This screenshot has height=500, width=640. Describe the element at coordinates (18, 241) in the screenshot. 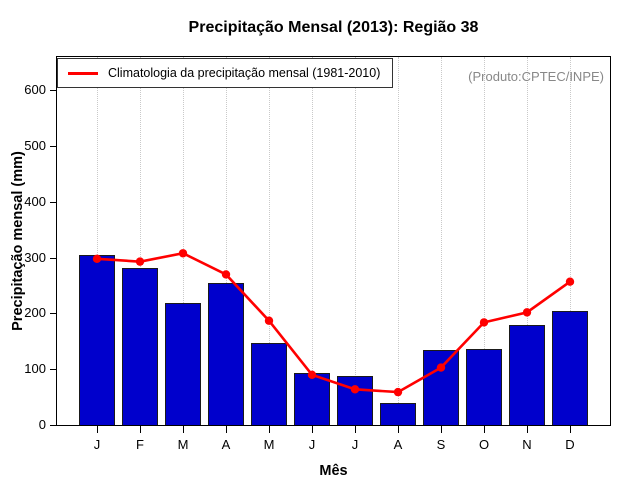

I see `y-axis-title: Precipitação mensal (mm)` at that location.